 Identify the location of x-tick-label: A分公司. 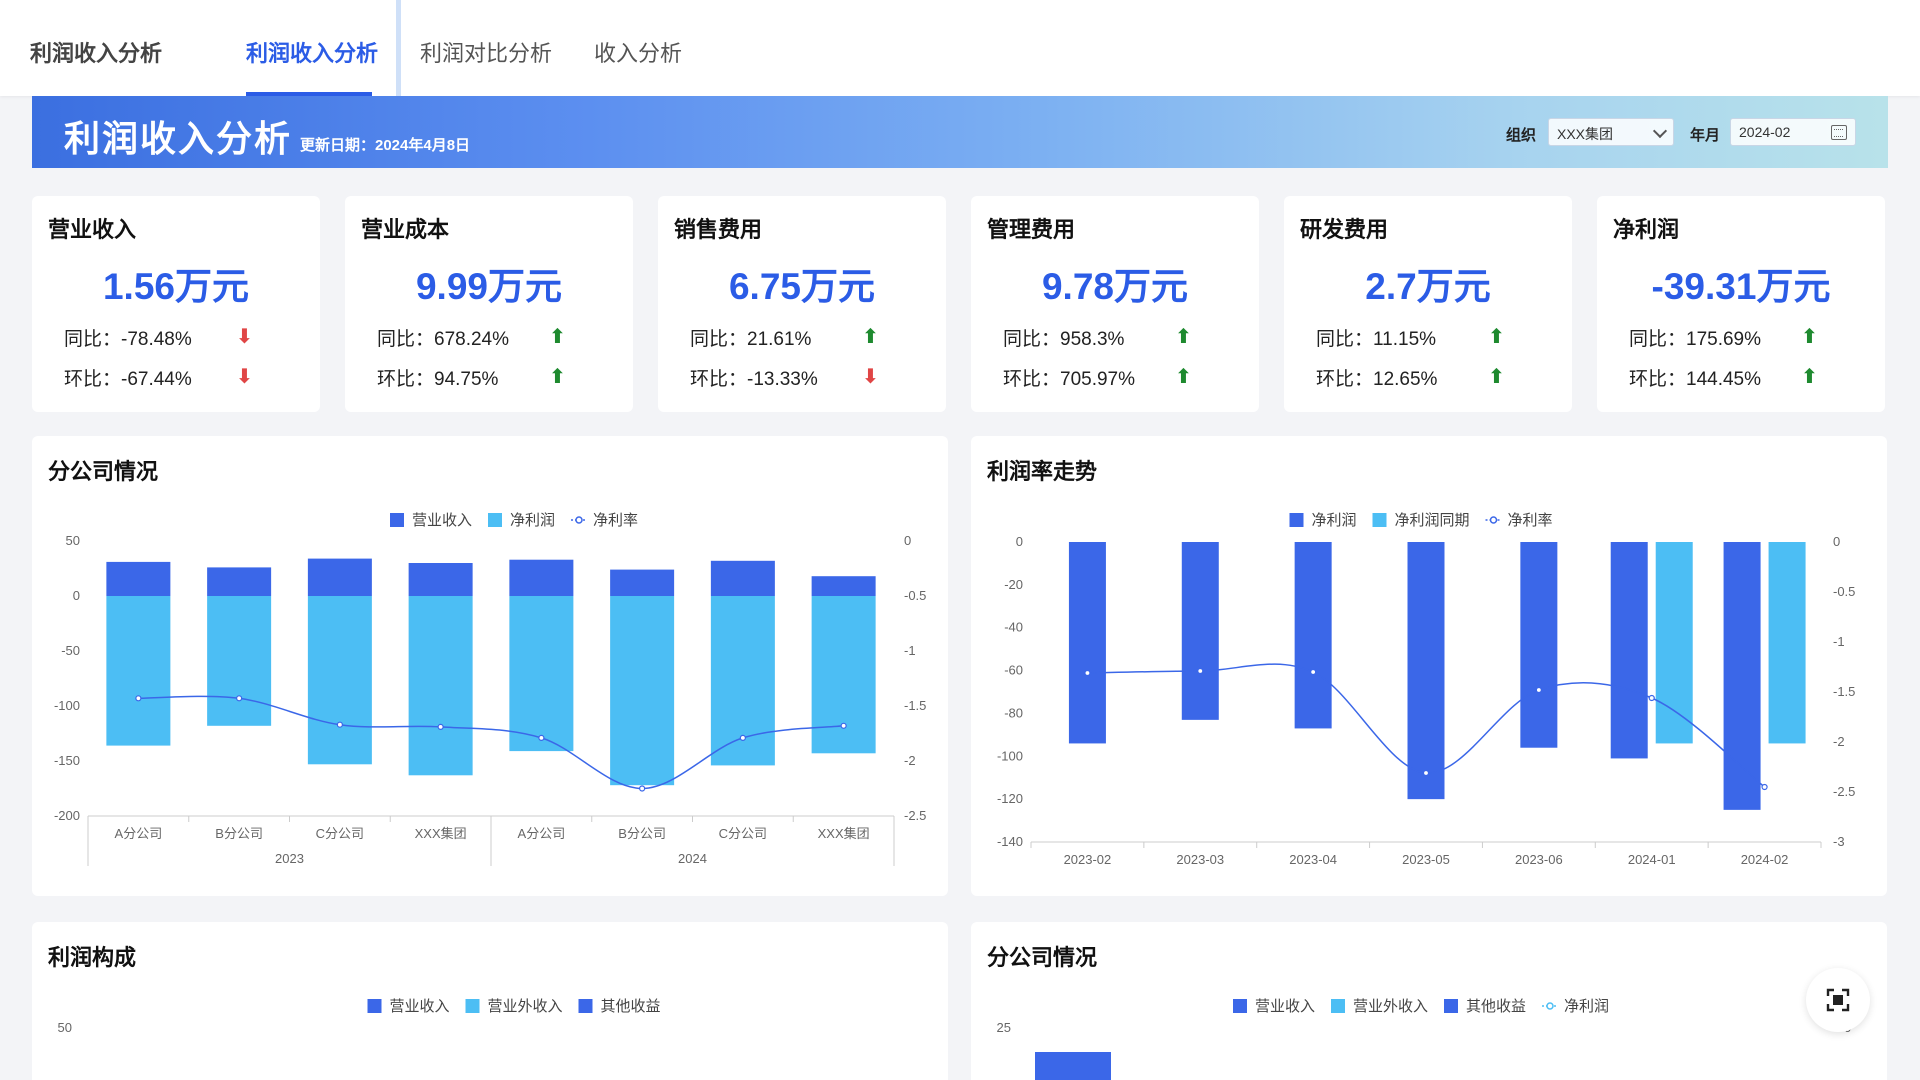
(139, 833).